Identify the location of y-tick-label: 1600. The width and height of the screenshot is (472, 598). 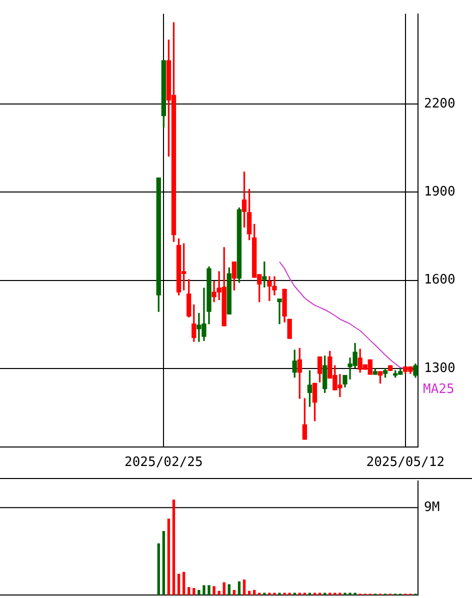
(440, 280).